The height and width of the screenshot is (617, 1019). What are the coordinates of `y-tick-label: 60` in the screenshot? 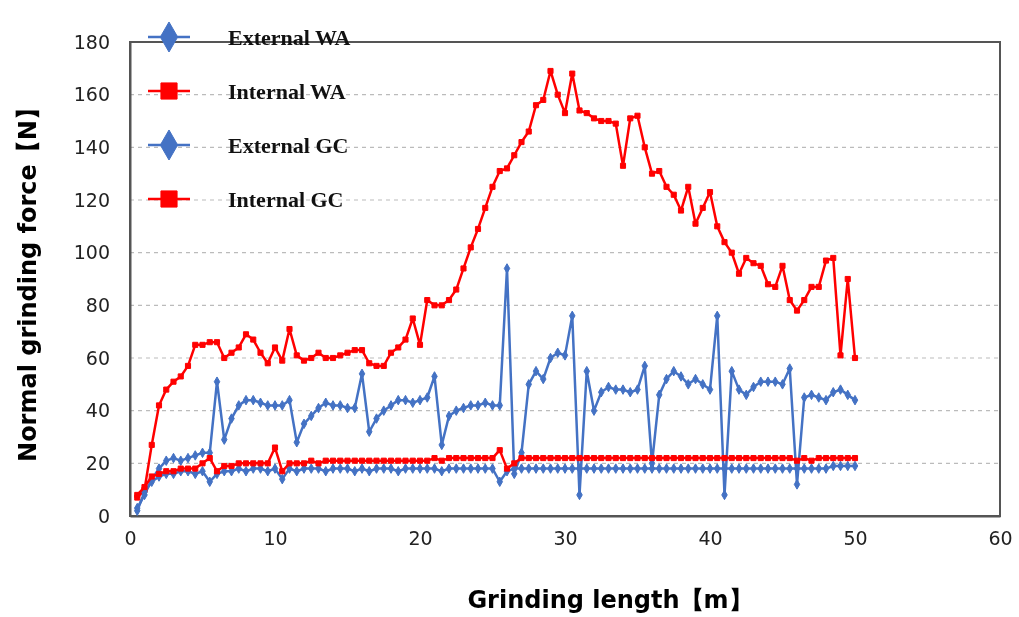 It's located at (97, 357).